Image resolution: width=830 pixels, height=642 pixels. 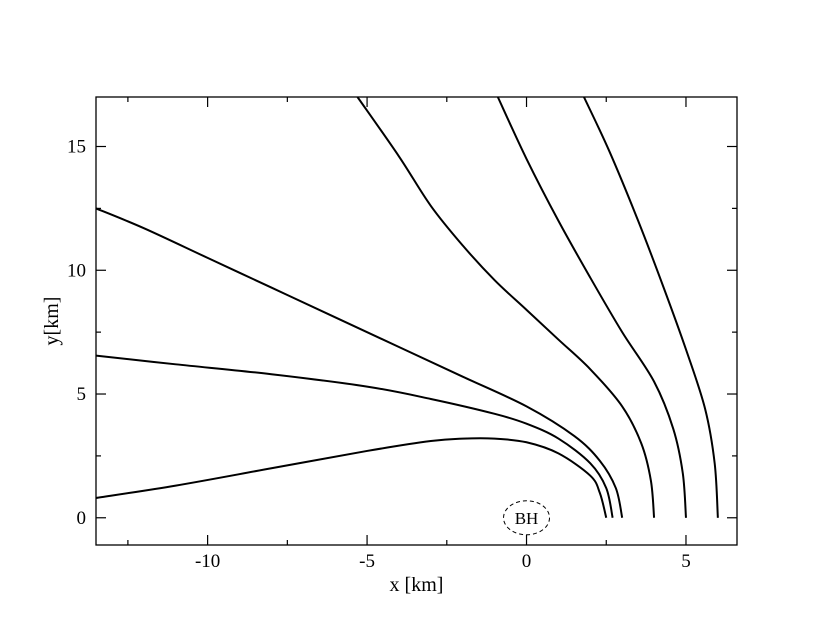 What do you see at coordinates (207, 561) in the screenshot?
I see `x-tick-label: -10` at bounding box center [207, 561].